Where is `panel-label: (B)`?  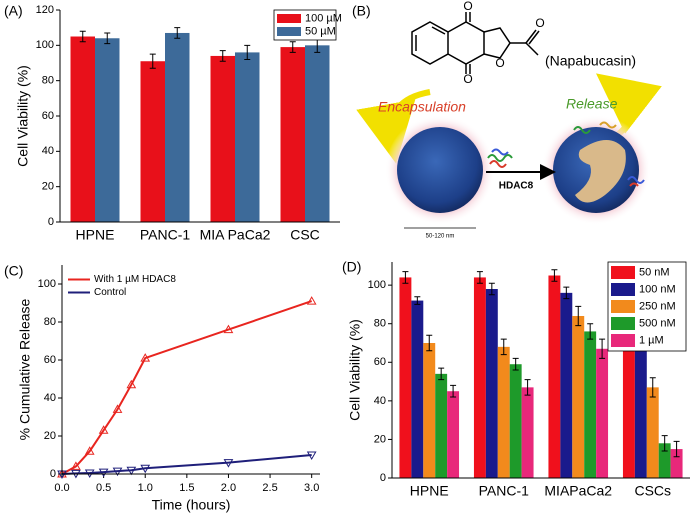 panel-label: (B) is located at coordinates (361, 11).